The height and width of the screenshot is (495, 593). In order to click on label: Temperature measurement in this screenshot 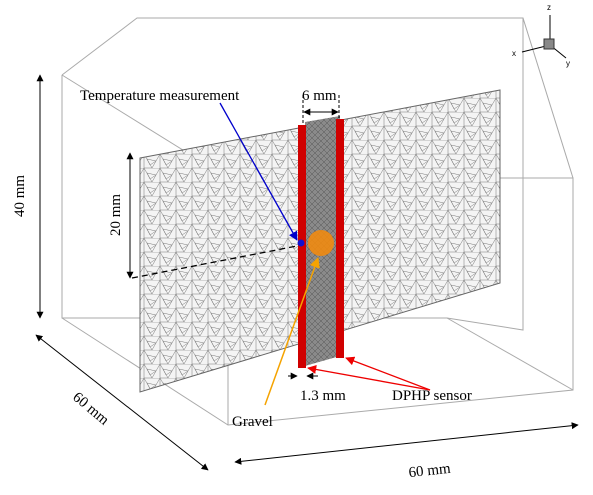, I will do `click(160, 96)`.